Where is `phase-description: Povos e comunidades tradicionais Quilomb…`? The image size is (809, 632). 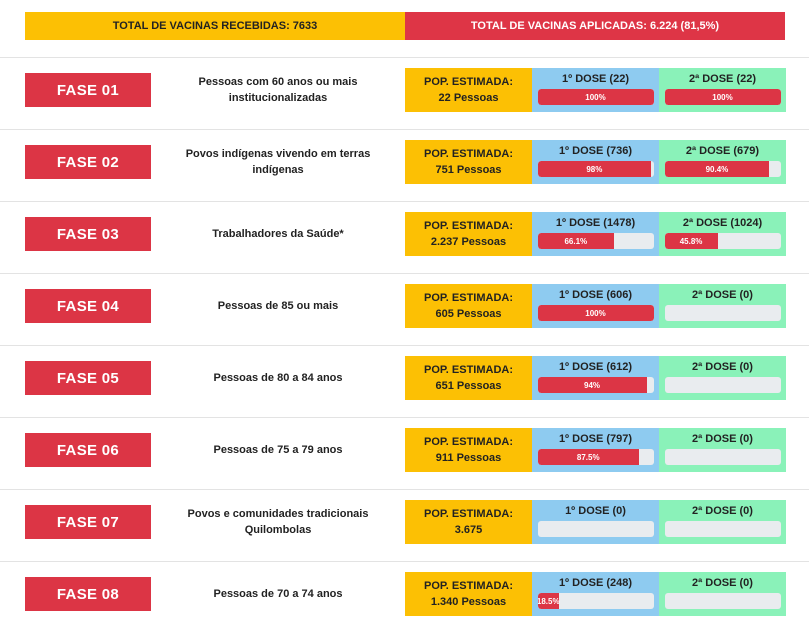 phase-description: Povos e comunidades tradicionais Quilomb… is located at coordinates (278, 522).